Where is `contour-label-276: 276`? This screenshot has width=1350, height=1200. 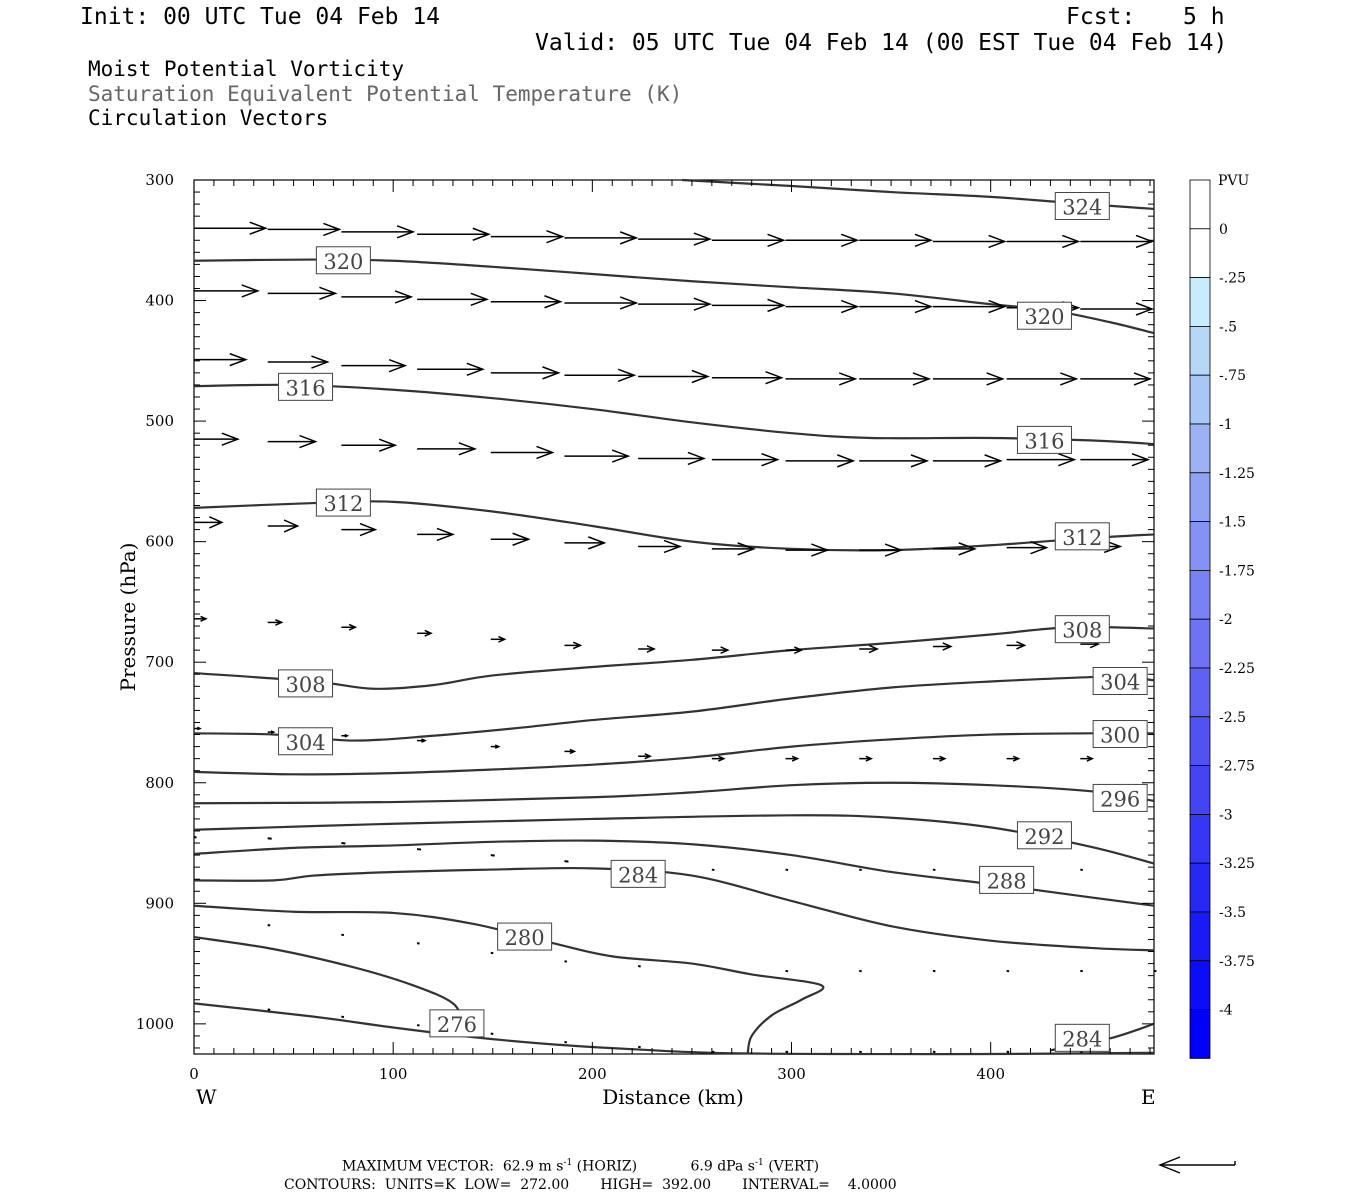
contour-label-276: 276 is located at coordinates (457, 1023).